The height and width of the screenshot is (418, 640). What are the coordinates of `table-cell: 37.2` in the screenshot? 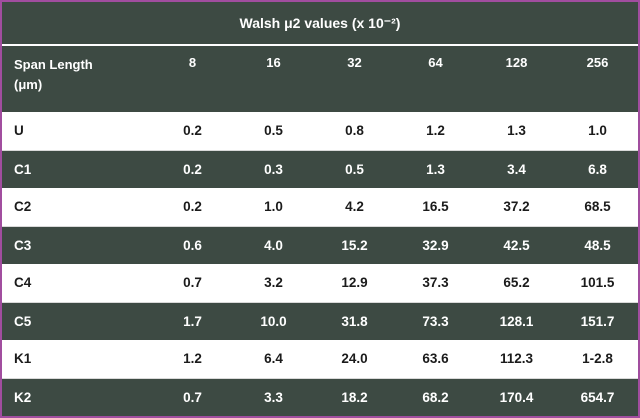 It's located at (516, 207).